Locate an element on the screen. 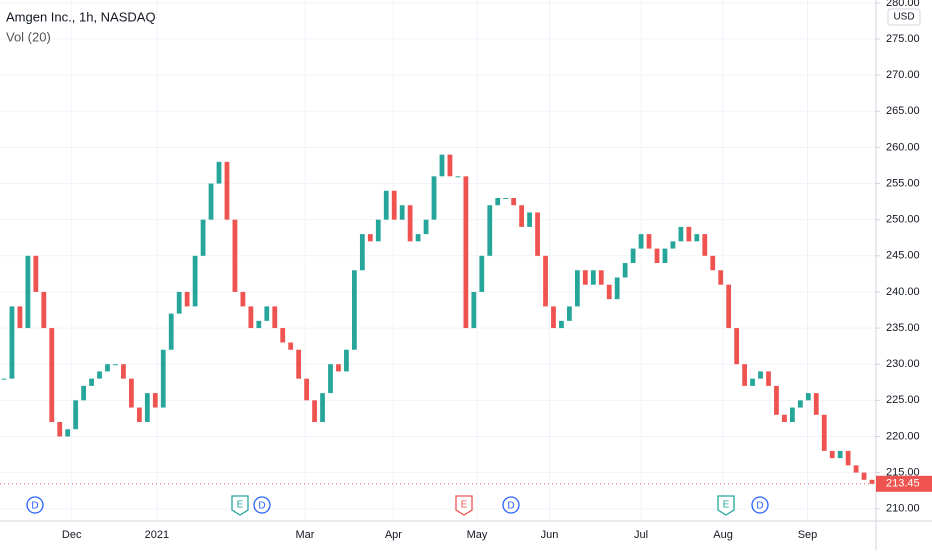 Image resolution: width=932 pixels, height=555 pixels. chart-title: Amgen Inc., 1h, NASDAQ is located at coordinates (81, 16).